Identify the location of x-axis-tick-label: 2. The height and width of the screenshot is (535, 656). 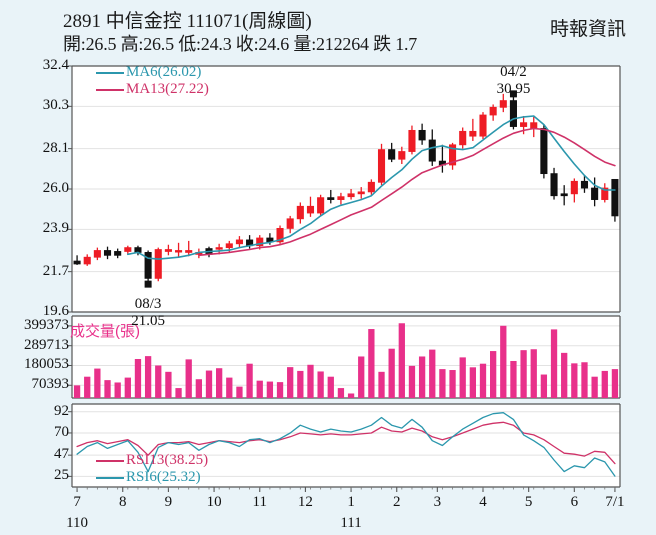
(396, 502).